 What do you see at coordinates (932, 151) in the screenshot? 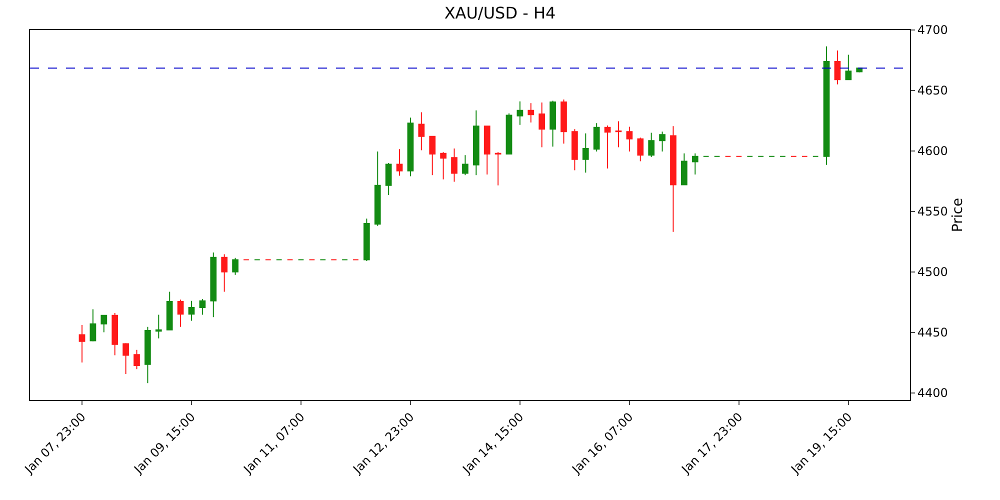
I see `y-tick-label: 4600` at bounding box center [932, 151].